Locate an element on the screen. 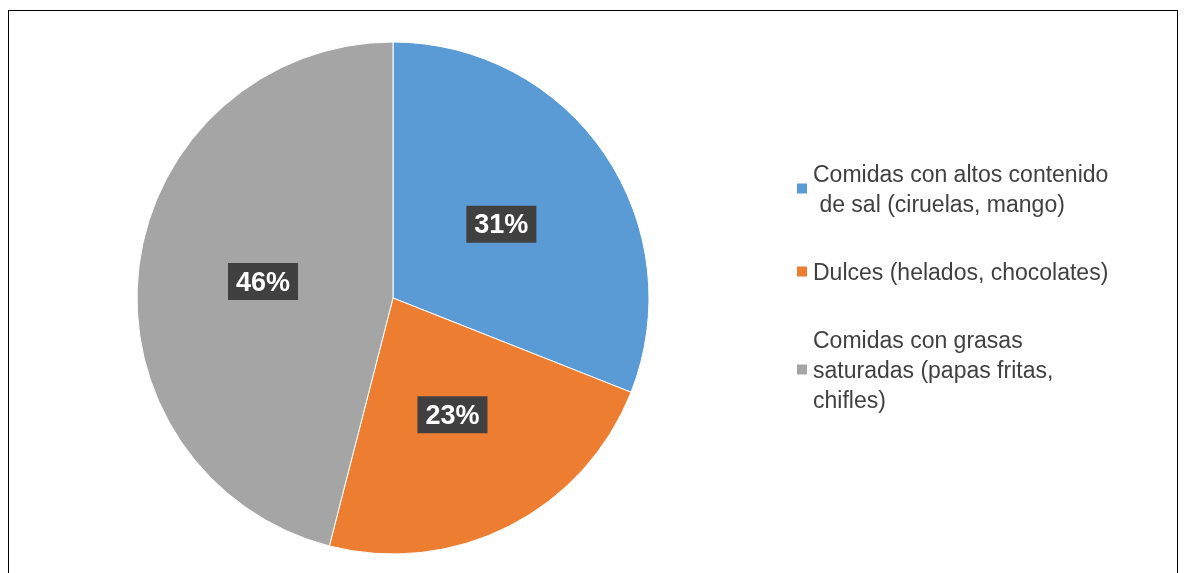 This screenshot has width=1187, height=573. legend-label: Comidas con grasas saturadas (papas fritas, chifles) is located at coordinates (936, 369).